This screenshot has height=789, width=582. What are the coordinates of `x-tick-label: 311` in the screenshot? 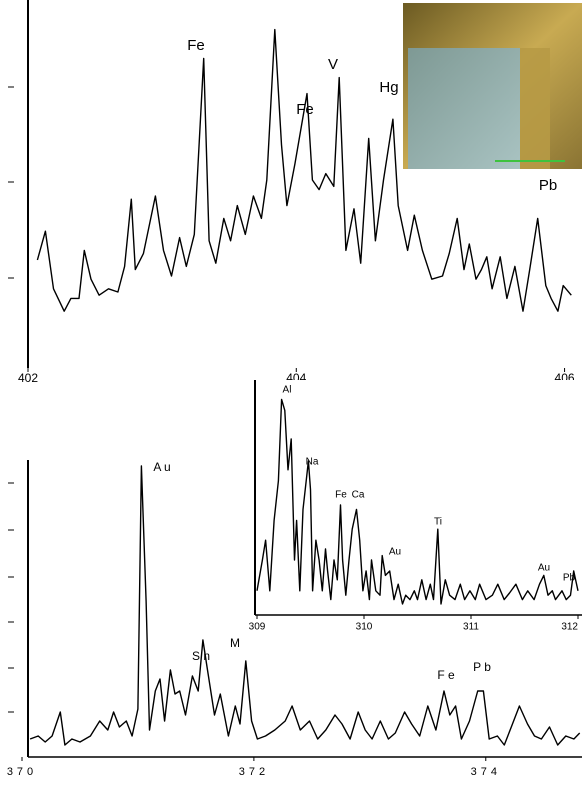 It's located at (471, 627).